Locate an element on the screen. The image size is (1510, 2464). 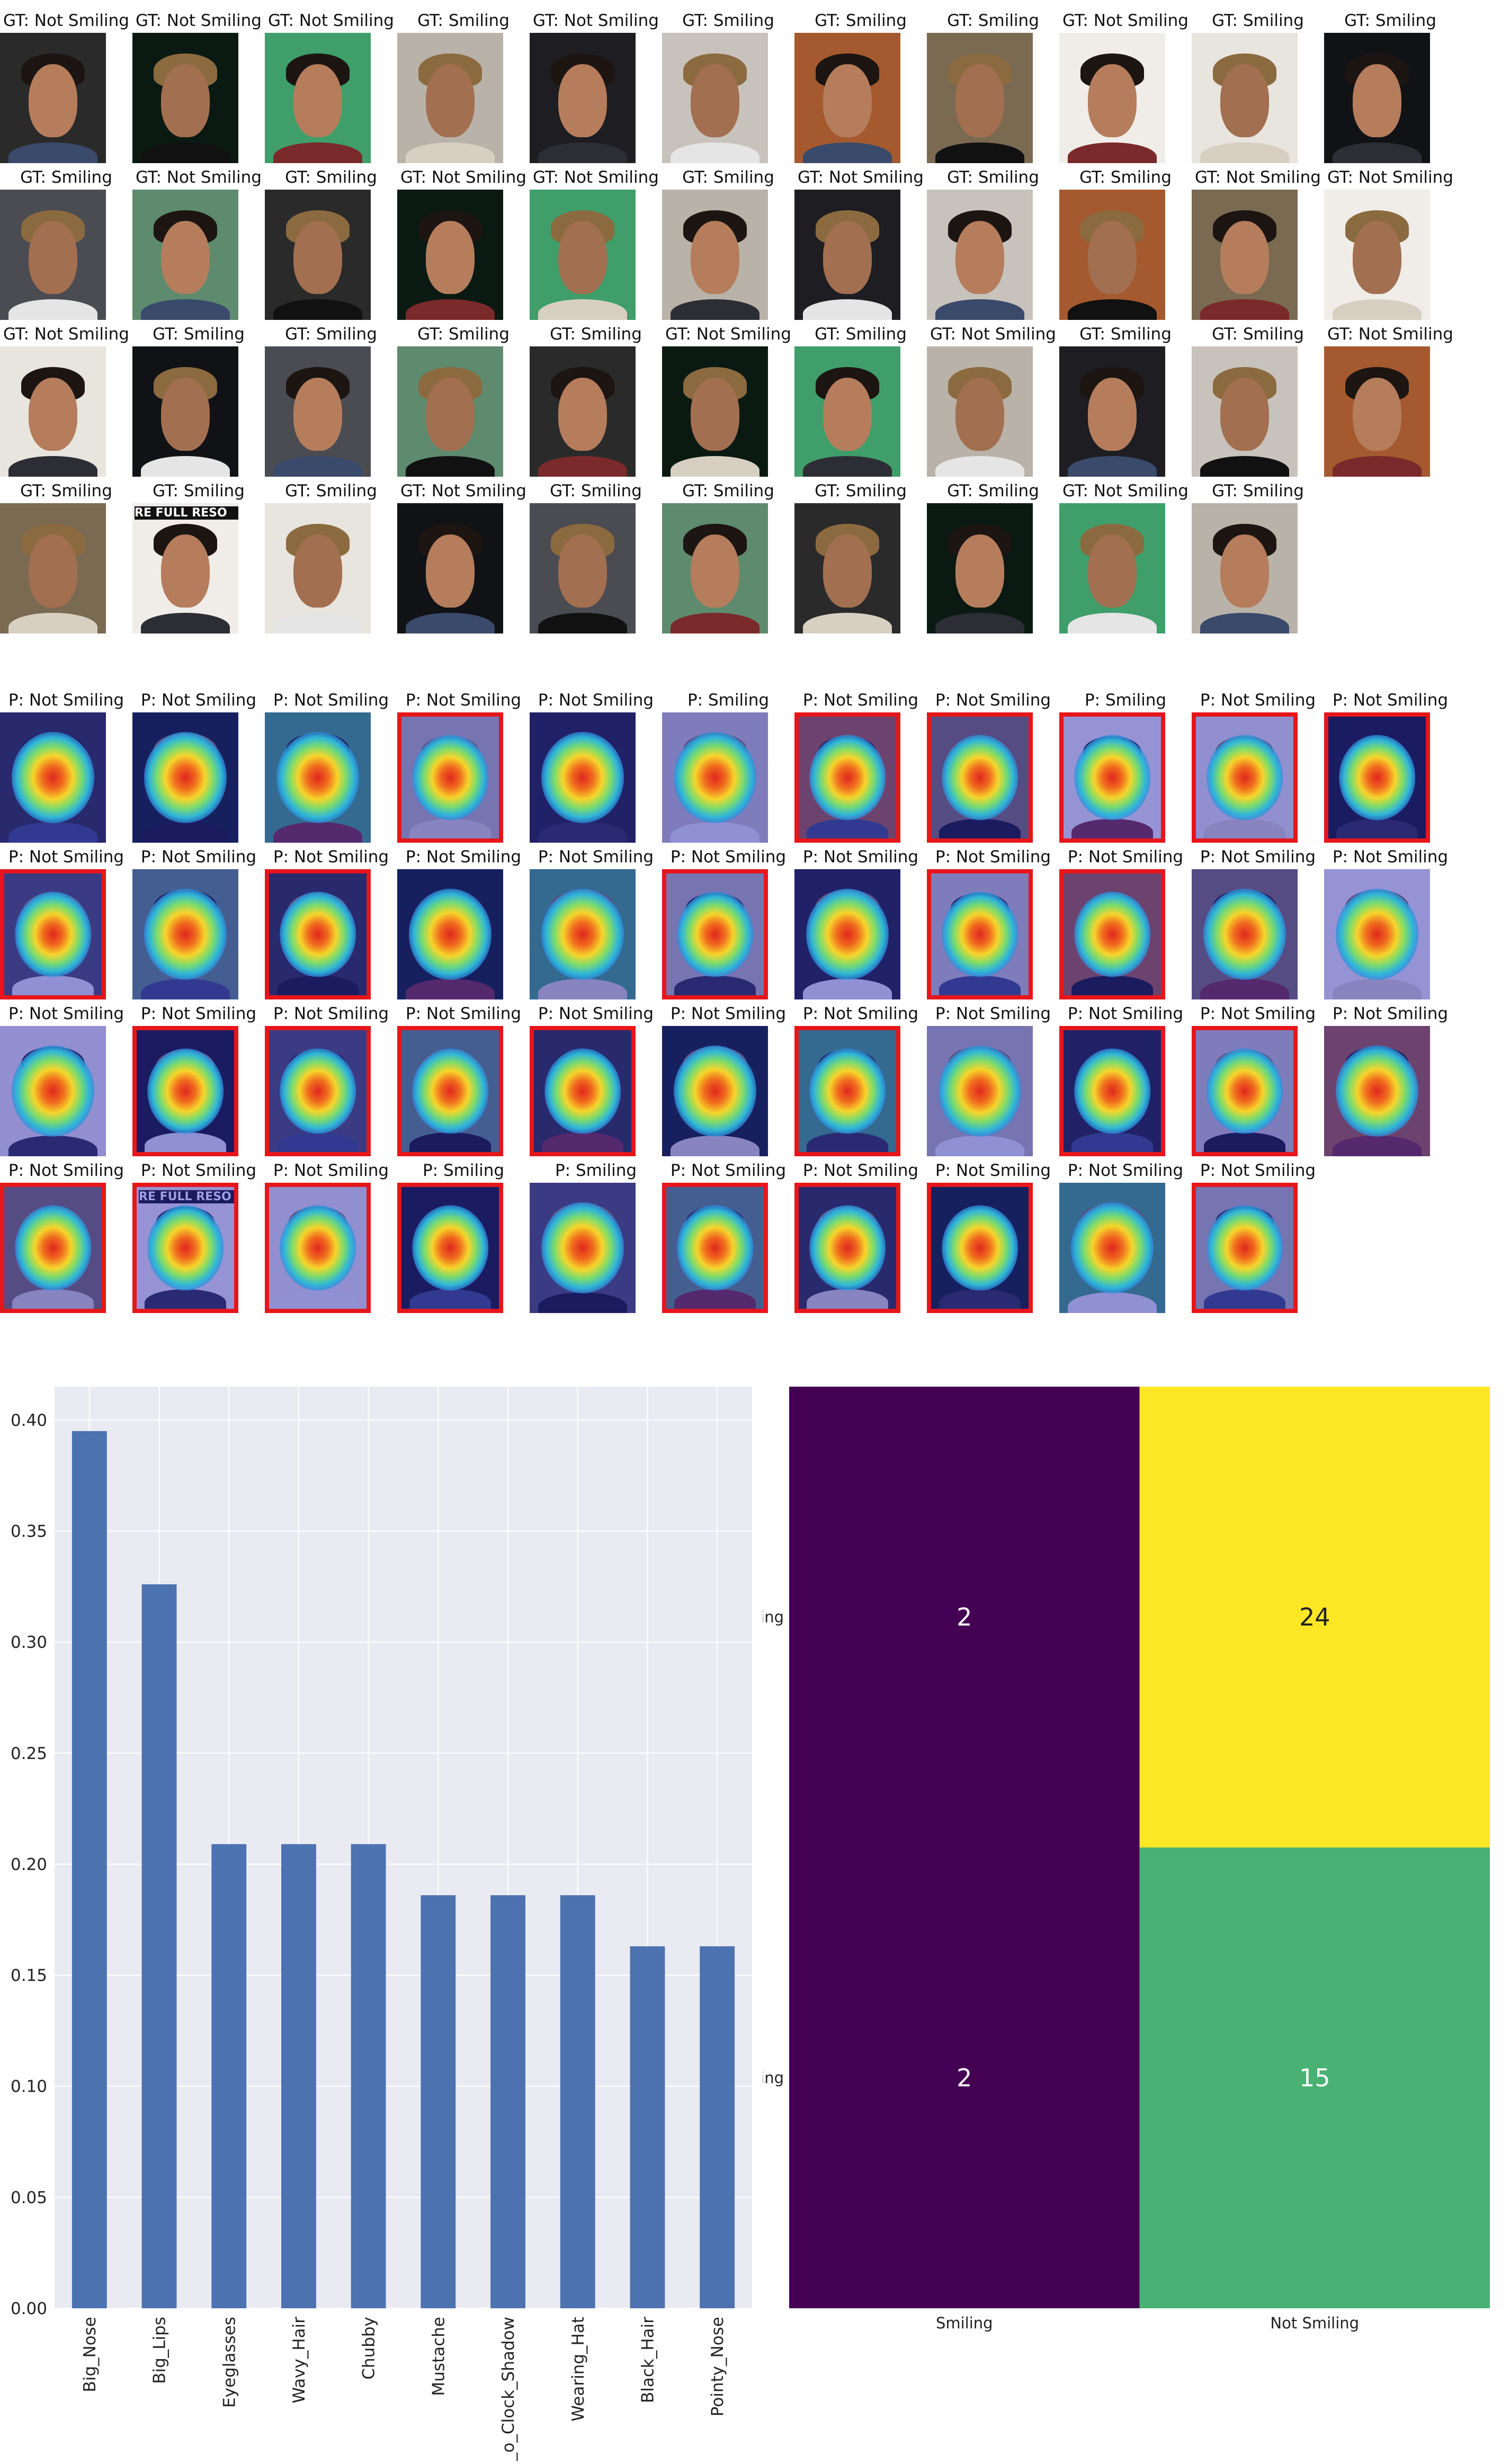
y-tick-label: 0.10 is located at coordinates (29, 2086).